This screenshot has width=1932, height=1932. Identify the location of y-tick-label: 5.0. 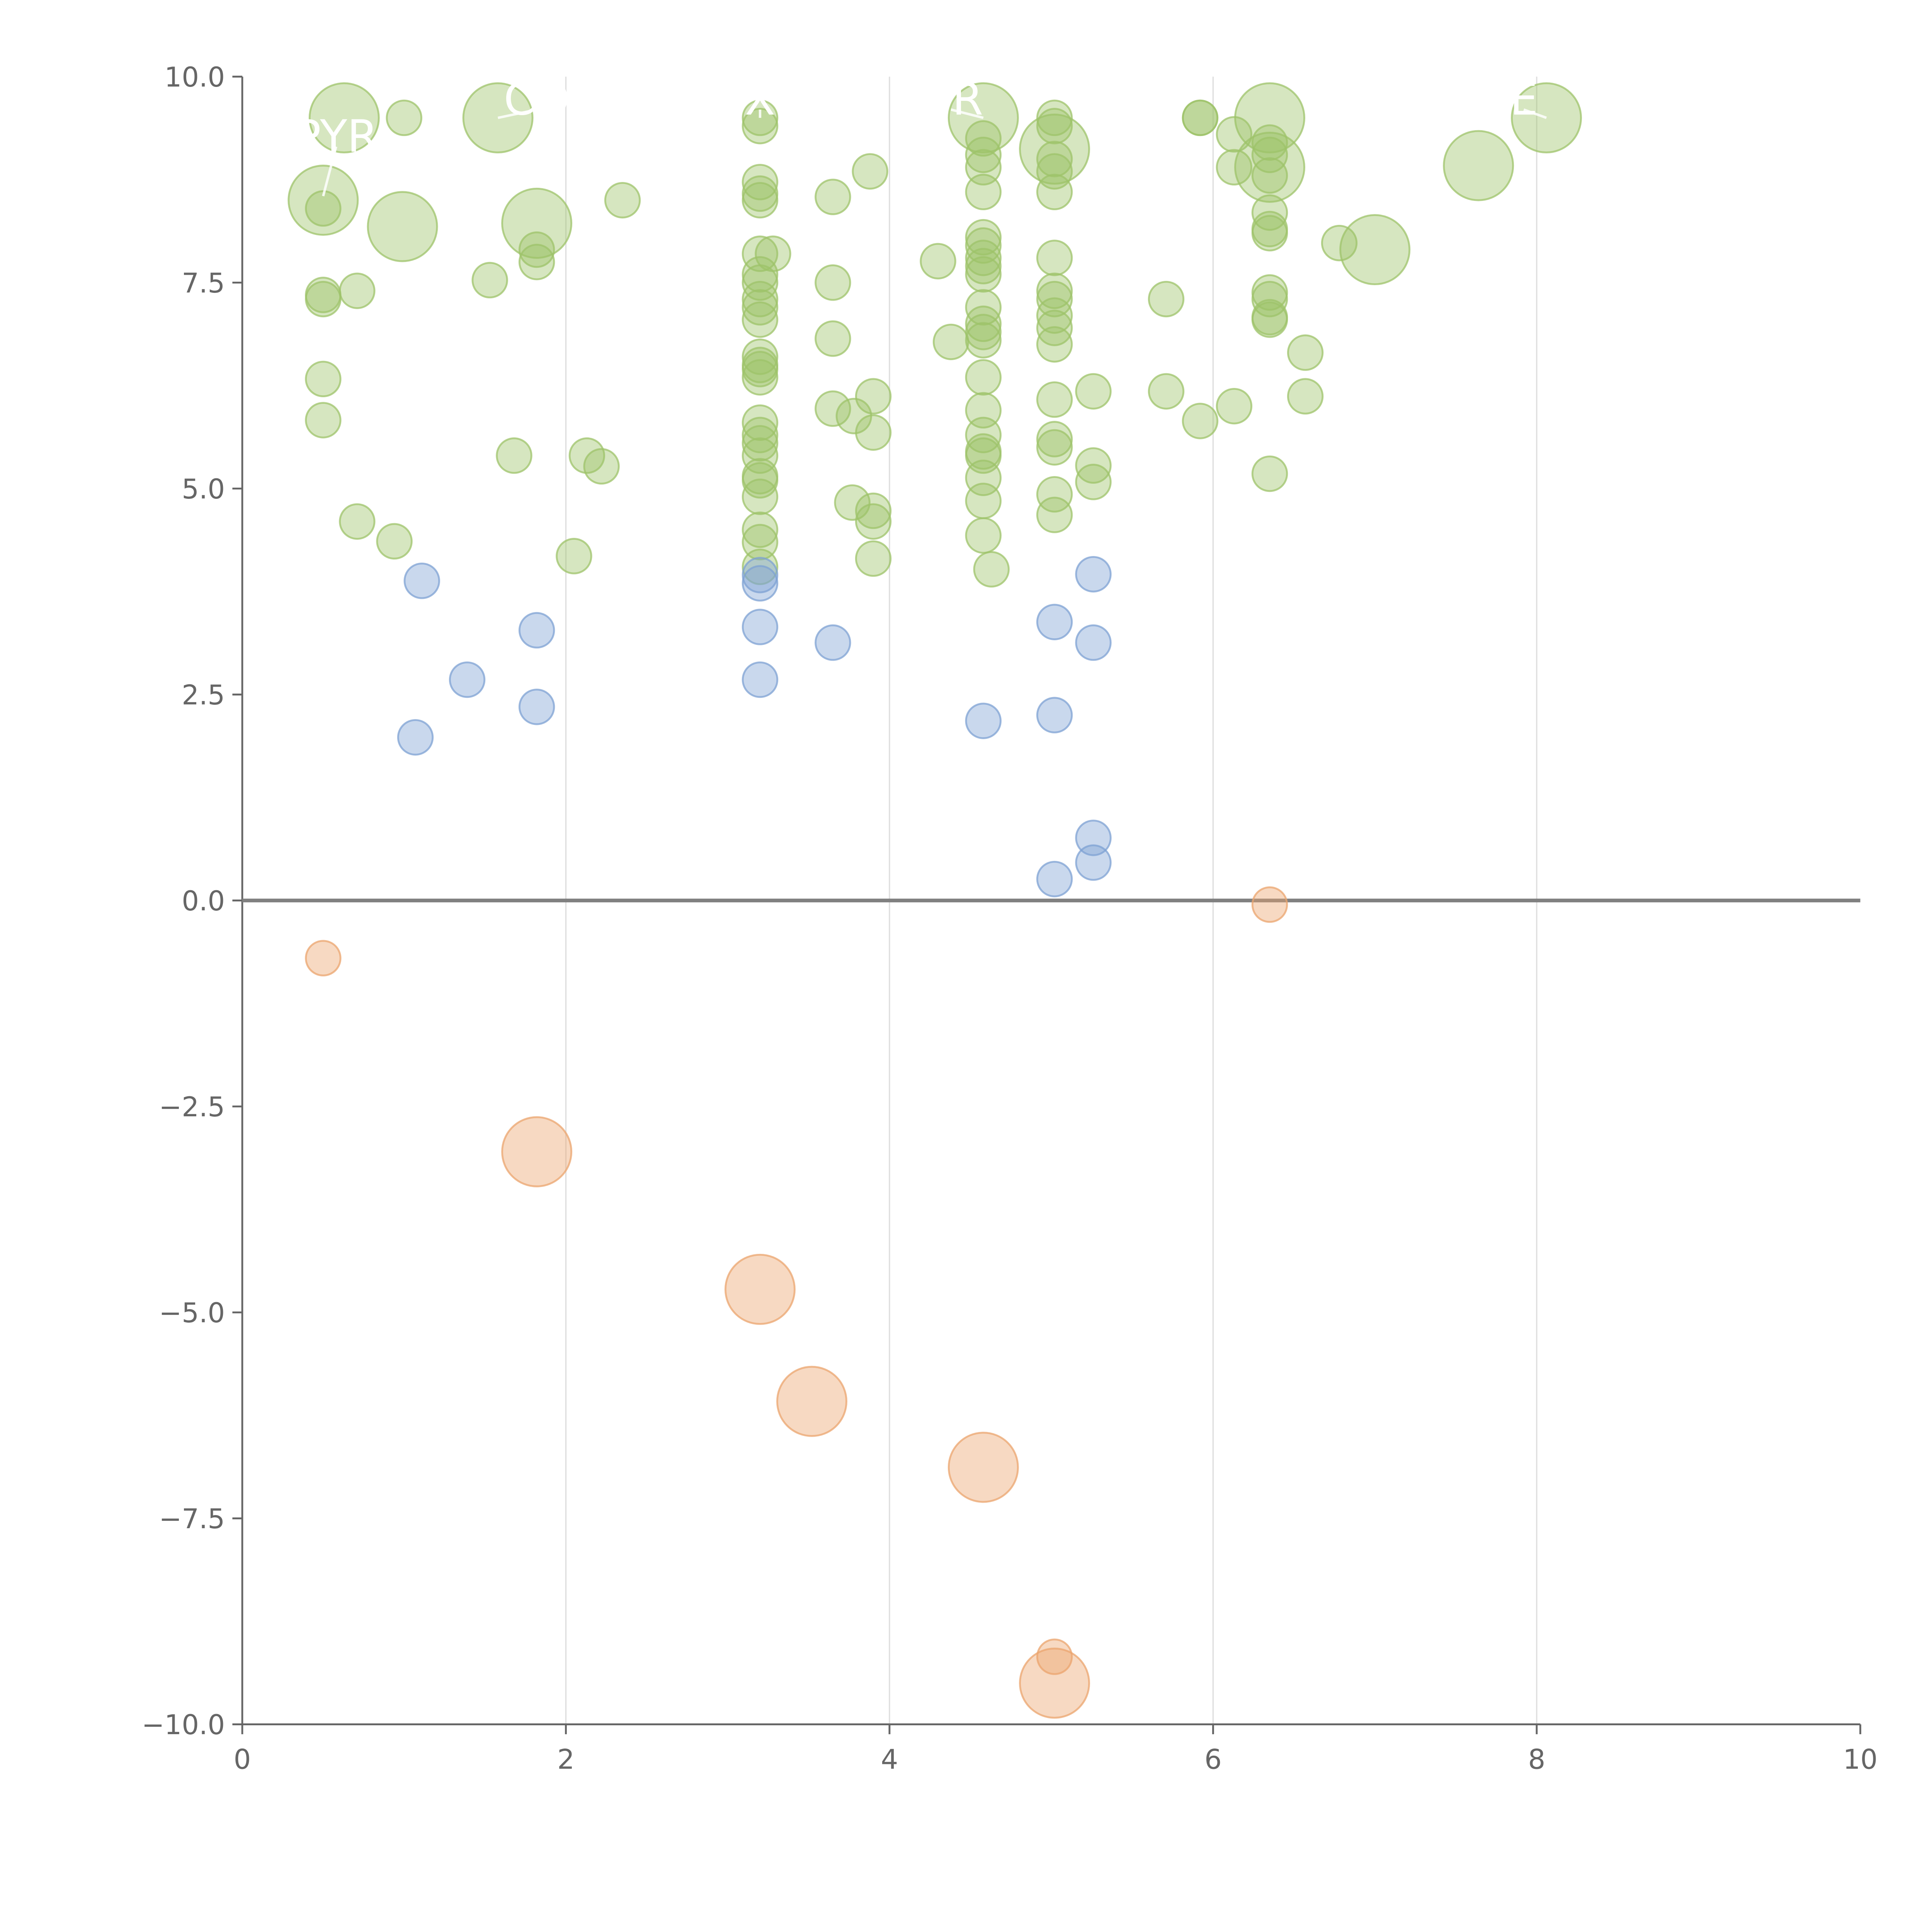
(204, 489).